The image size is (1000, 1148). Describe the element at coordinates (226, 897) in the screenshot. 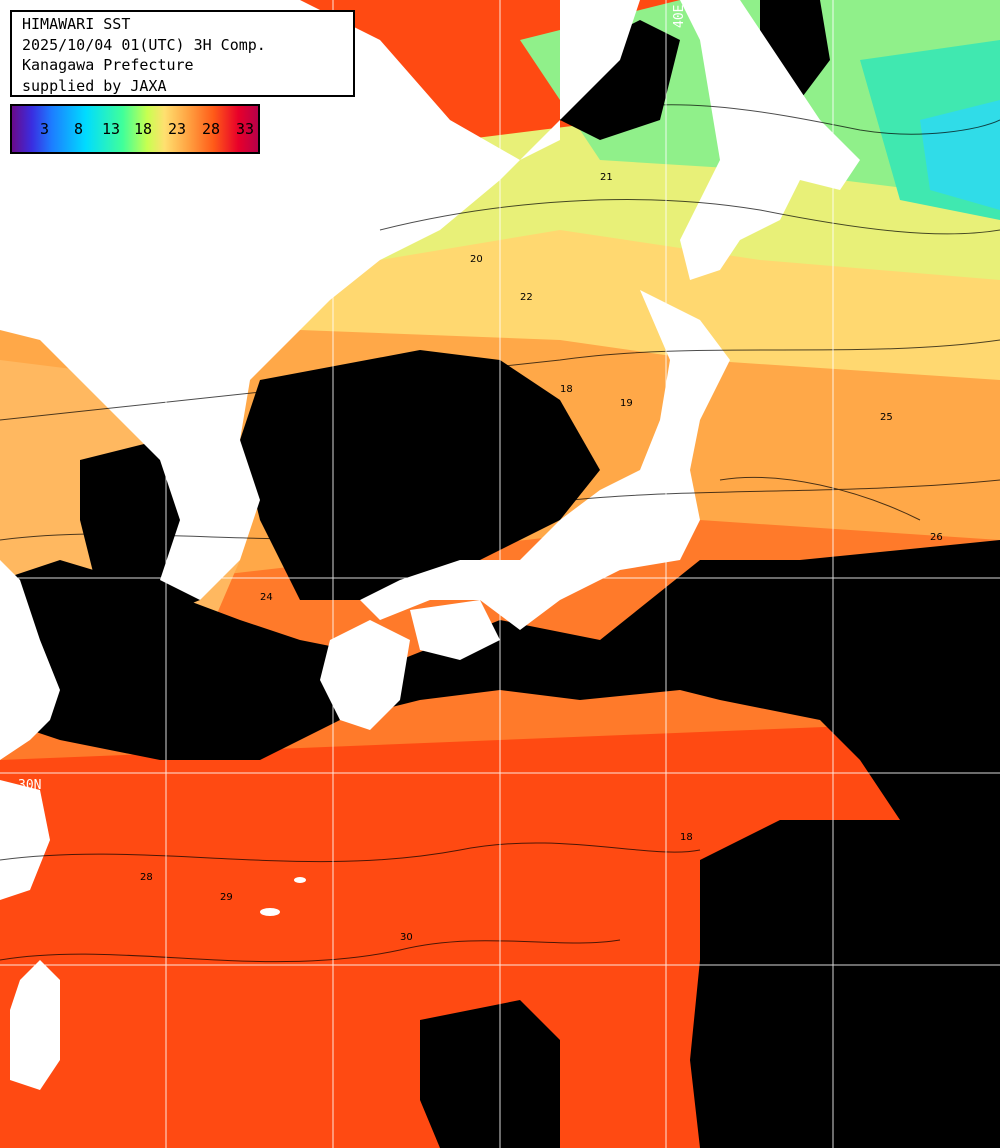

I see `contour-label: 29` at that location.